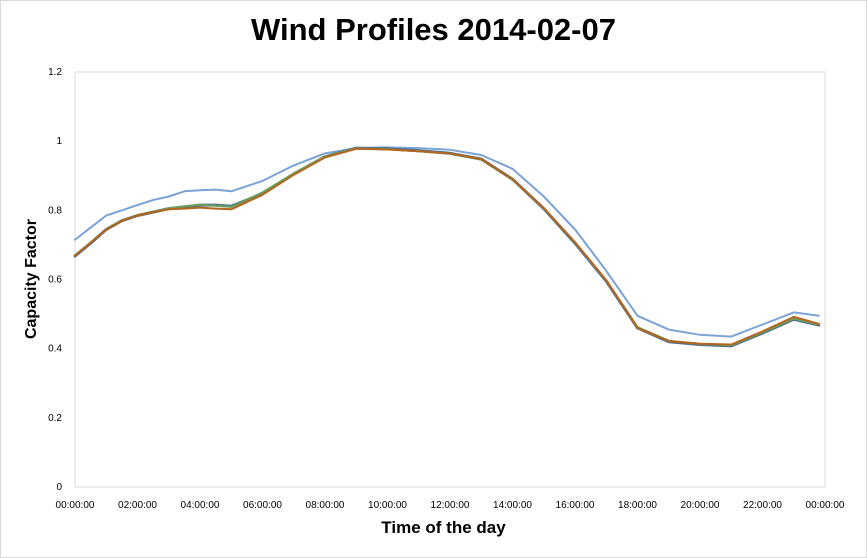  Describe the element at coordinates (512, 505) in the screenshot. I see `x-tick-label: 14:00:00` at that location.